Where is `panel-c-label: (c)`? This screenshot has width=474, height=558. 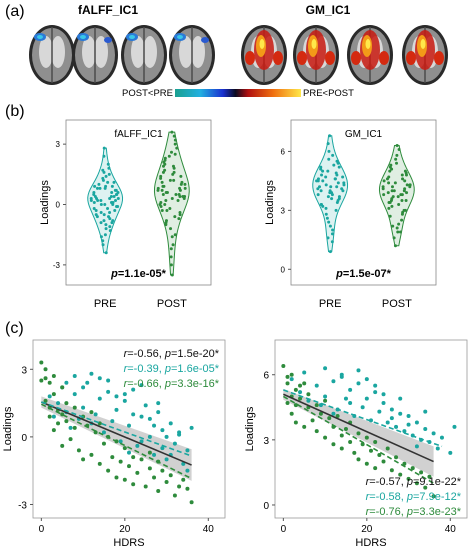 panel-c-label: (c) is located at coordinates (14, 328).